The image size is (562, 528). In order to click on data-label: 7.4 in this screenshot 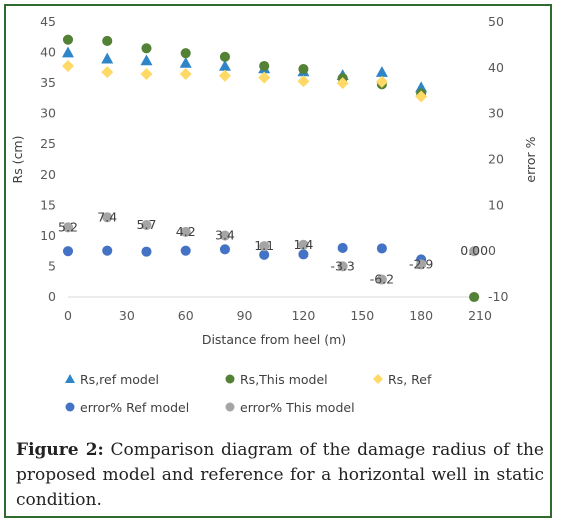, I will do `click(107, 216)`.